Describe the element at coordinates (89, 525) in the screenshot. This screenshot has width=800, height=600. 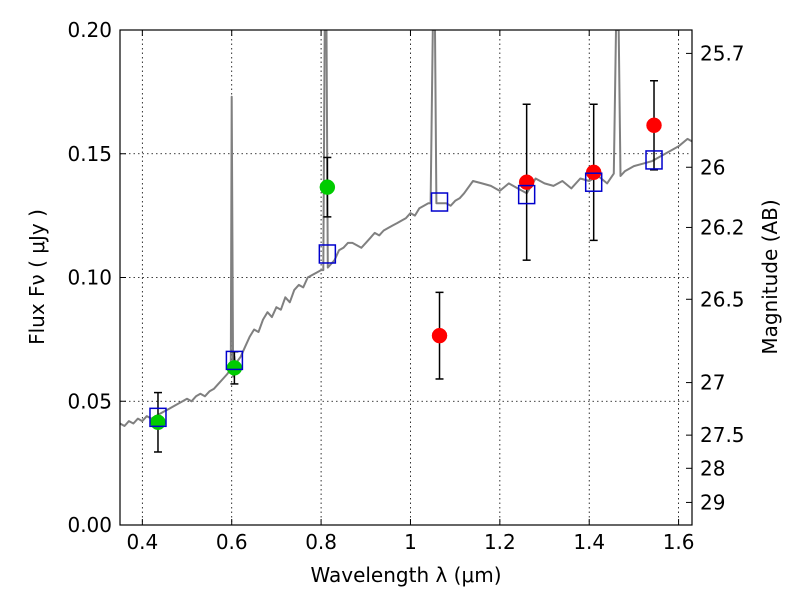
I see `y-tick-label: 0.00` at that location.